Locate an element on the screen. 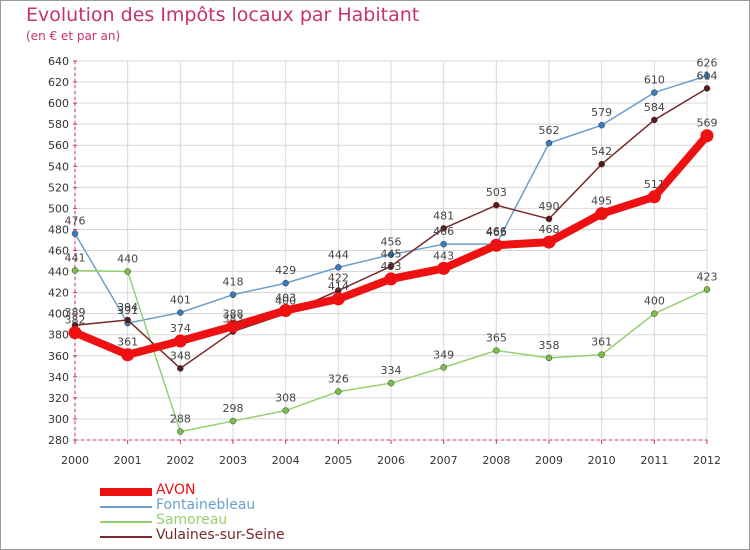  data-label-avon: 433 is located at coordinates (391, 266).